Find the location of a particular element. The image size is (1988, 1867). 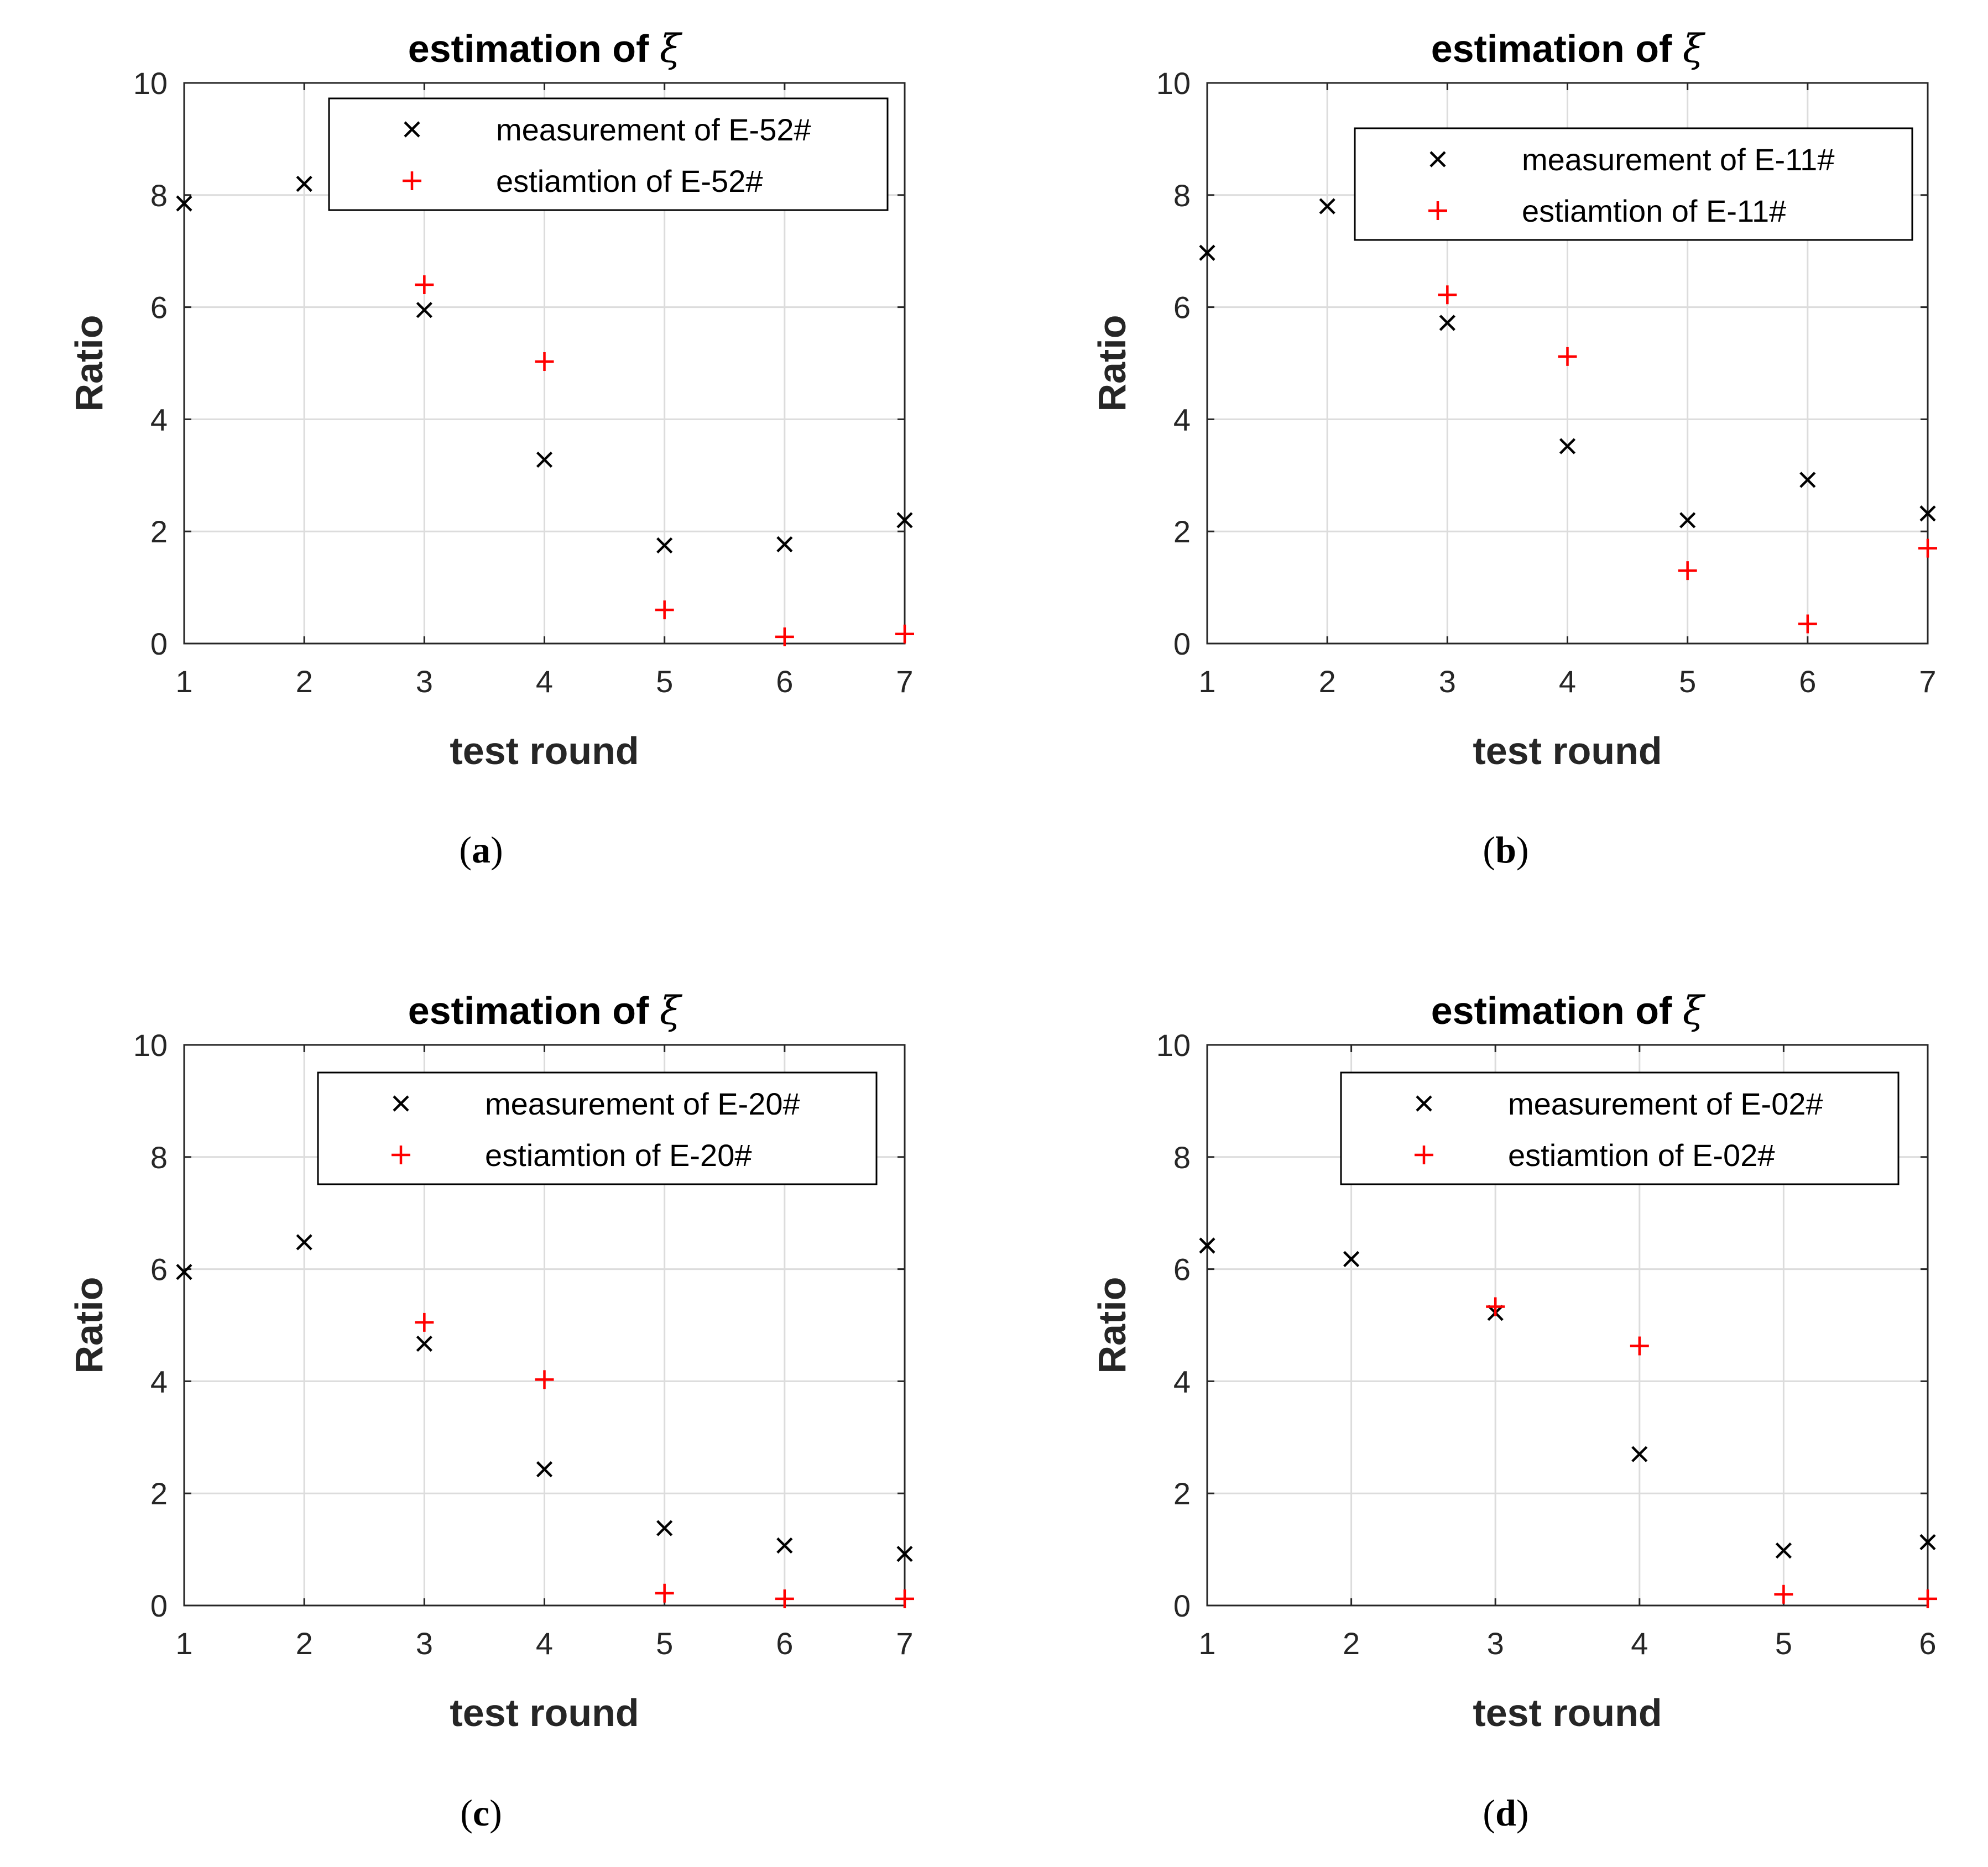

legend-label: estiamtion of E-52# is located at coordinates (629, 181).